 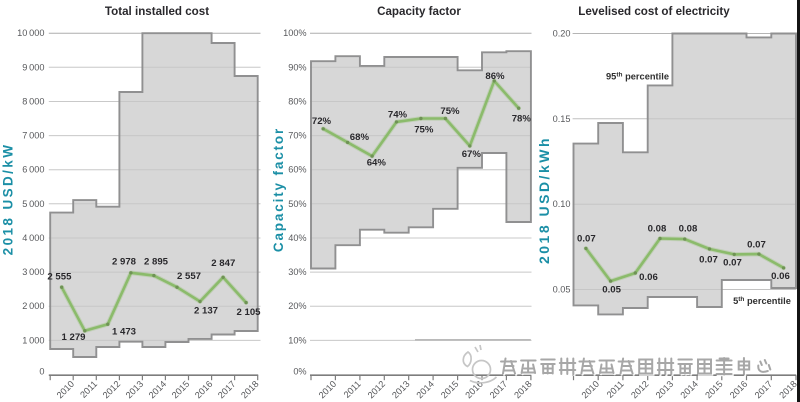 What do you see at coordinates (297, 102) in the screenshot?
I see `svg-text: 80%` at bounding box center [297, 102].